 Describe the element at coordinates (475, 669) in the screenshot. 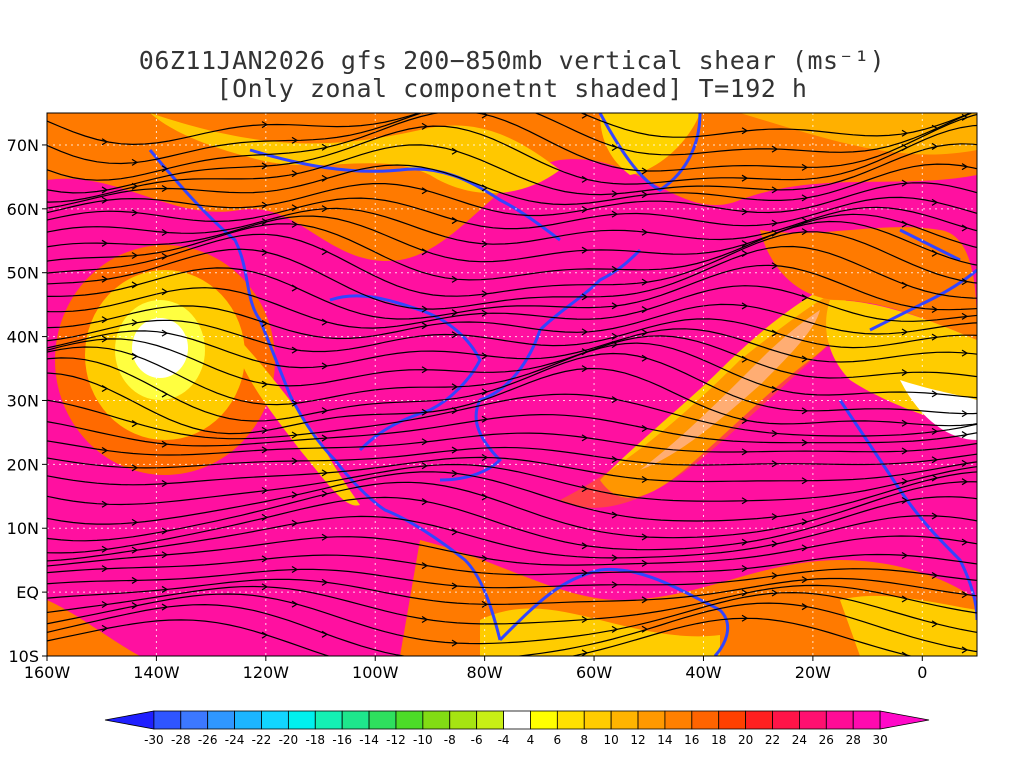

I see `lon-axis: 160W 140W 120W 100W 80W 60W 40W 20W 0` at that location.